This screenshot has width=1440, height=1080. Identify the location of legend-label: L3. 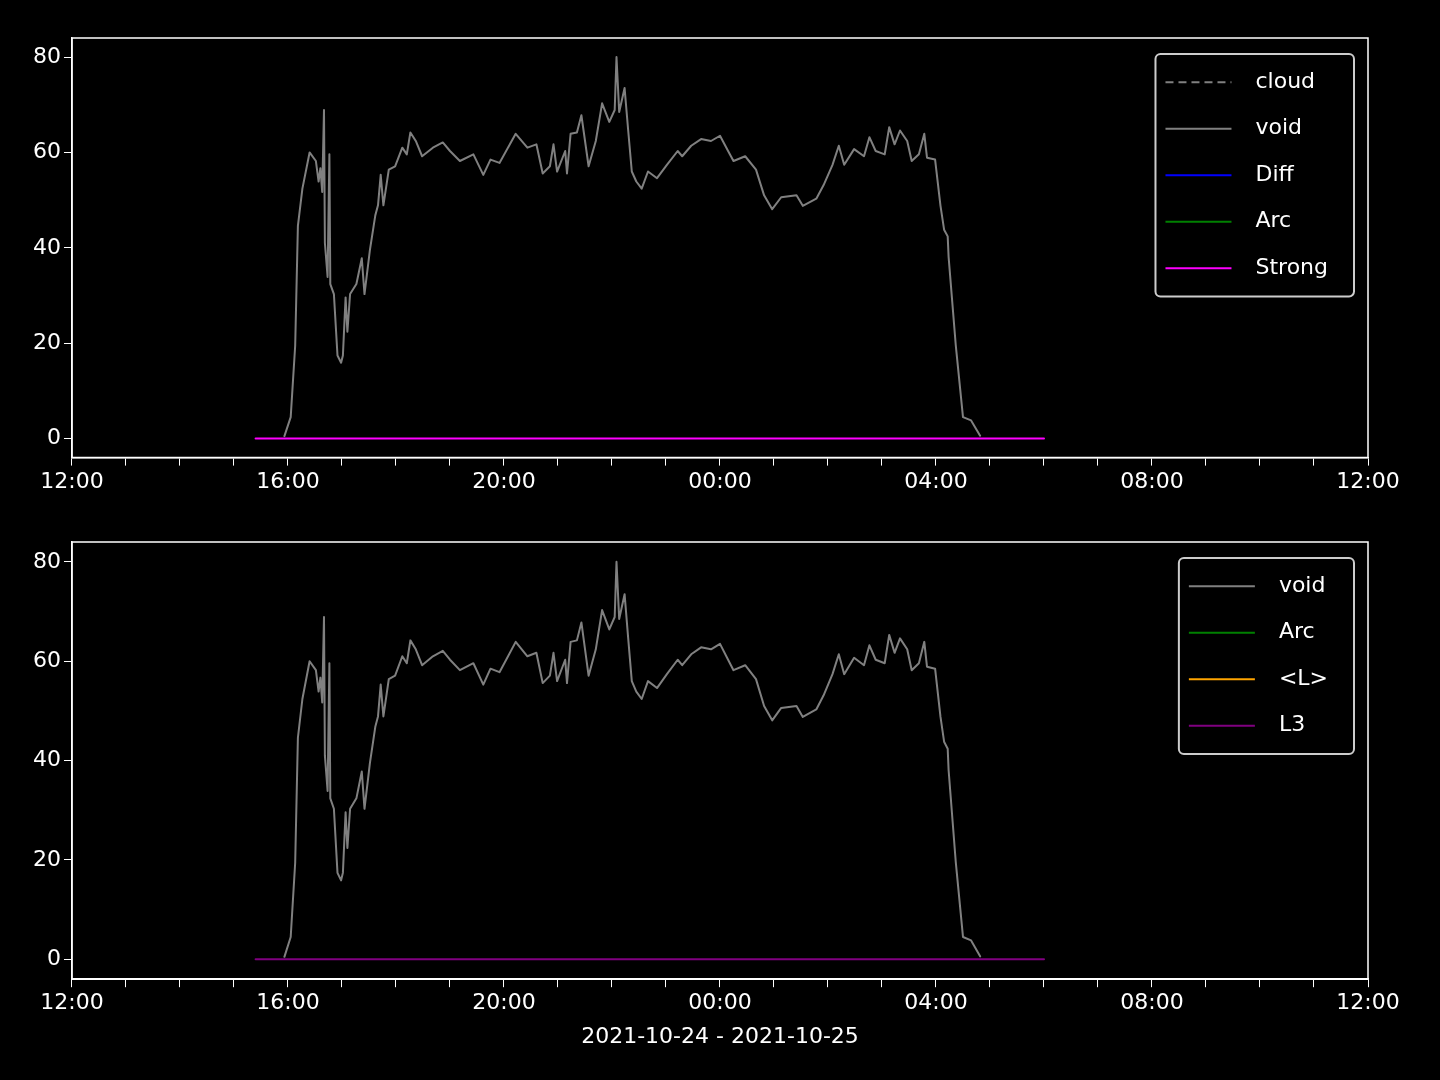
(1292, 724).